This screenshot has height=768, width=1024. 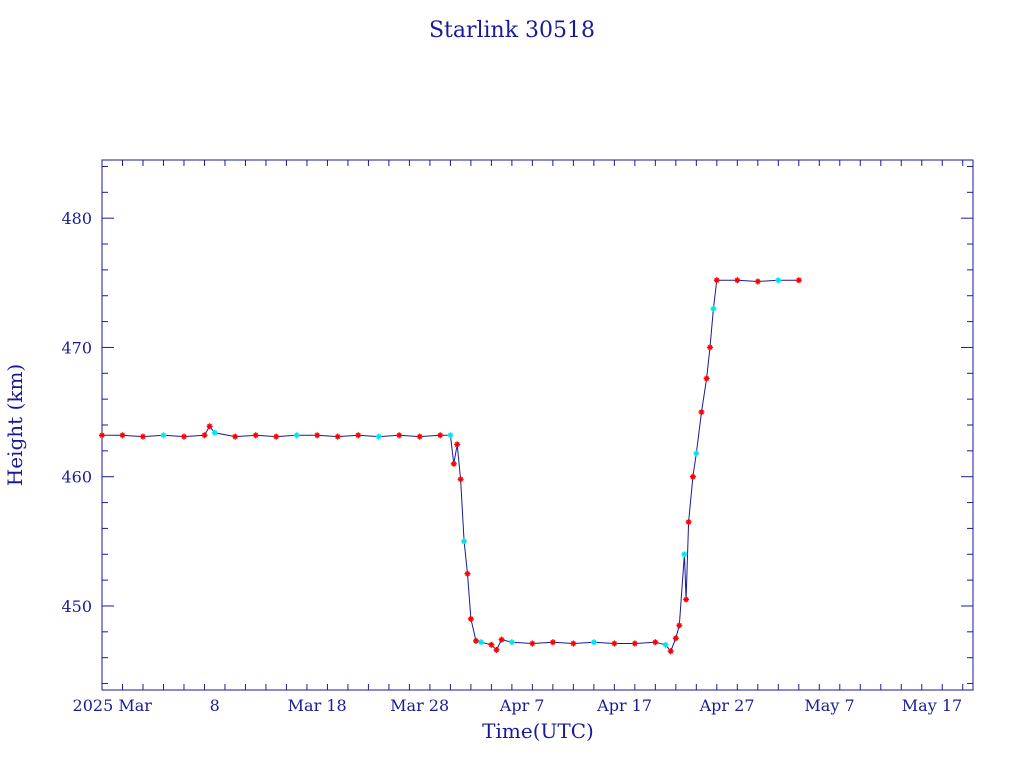 What do you see at coordinates (317, 705) in the screenshot?
I see `x-tick-label: Mar 18` at bounding box center [317, 705].